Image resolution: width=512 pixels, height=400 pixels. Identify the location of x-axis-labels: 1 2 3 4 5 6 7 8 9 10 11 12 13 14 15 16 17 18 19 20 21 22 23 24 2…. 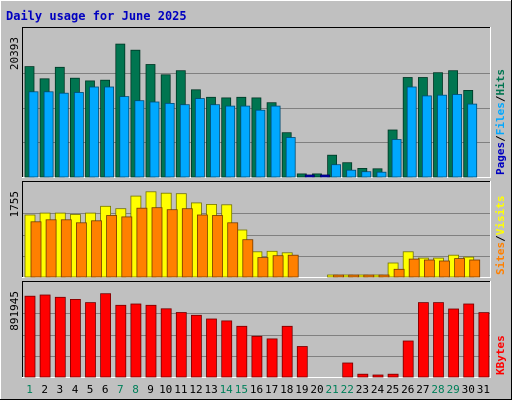
(258, 389).